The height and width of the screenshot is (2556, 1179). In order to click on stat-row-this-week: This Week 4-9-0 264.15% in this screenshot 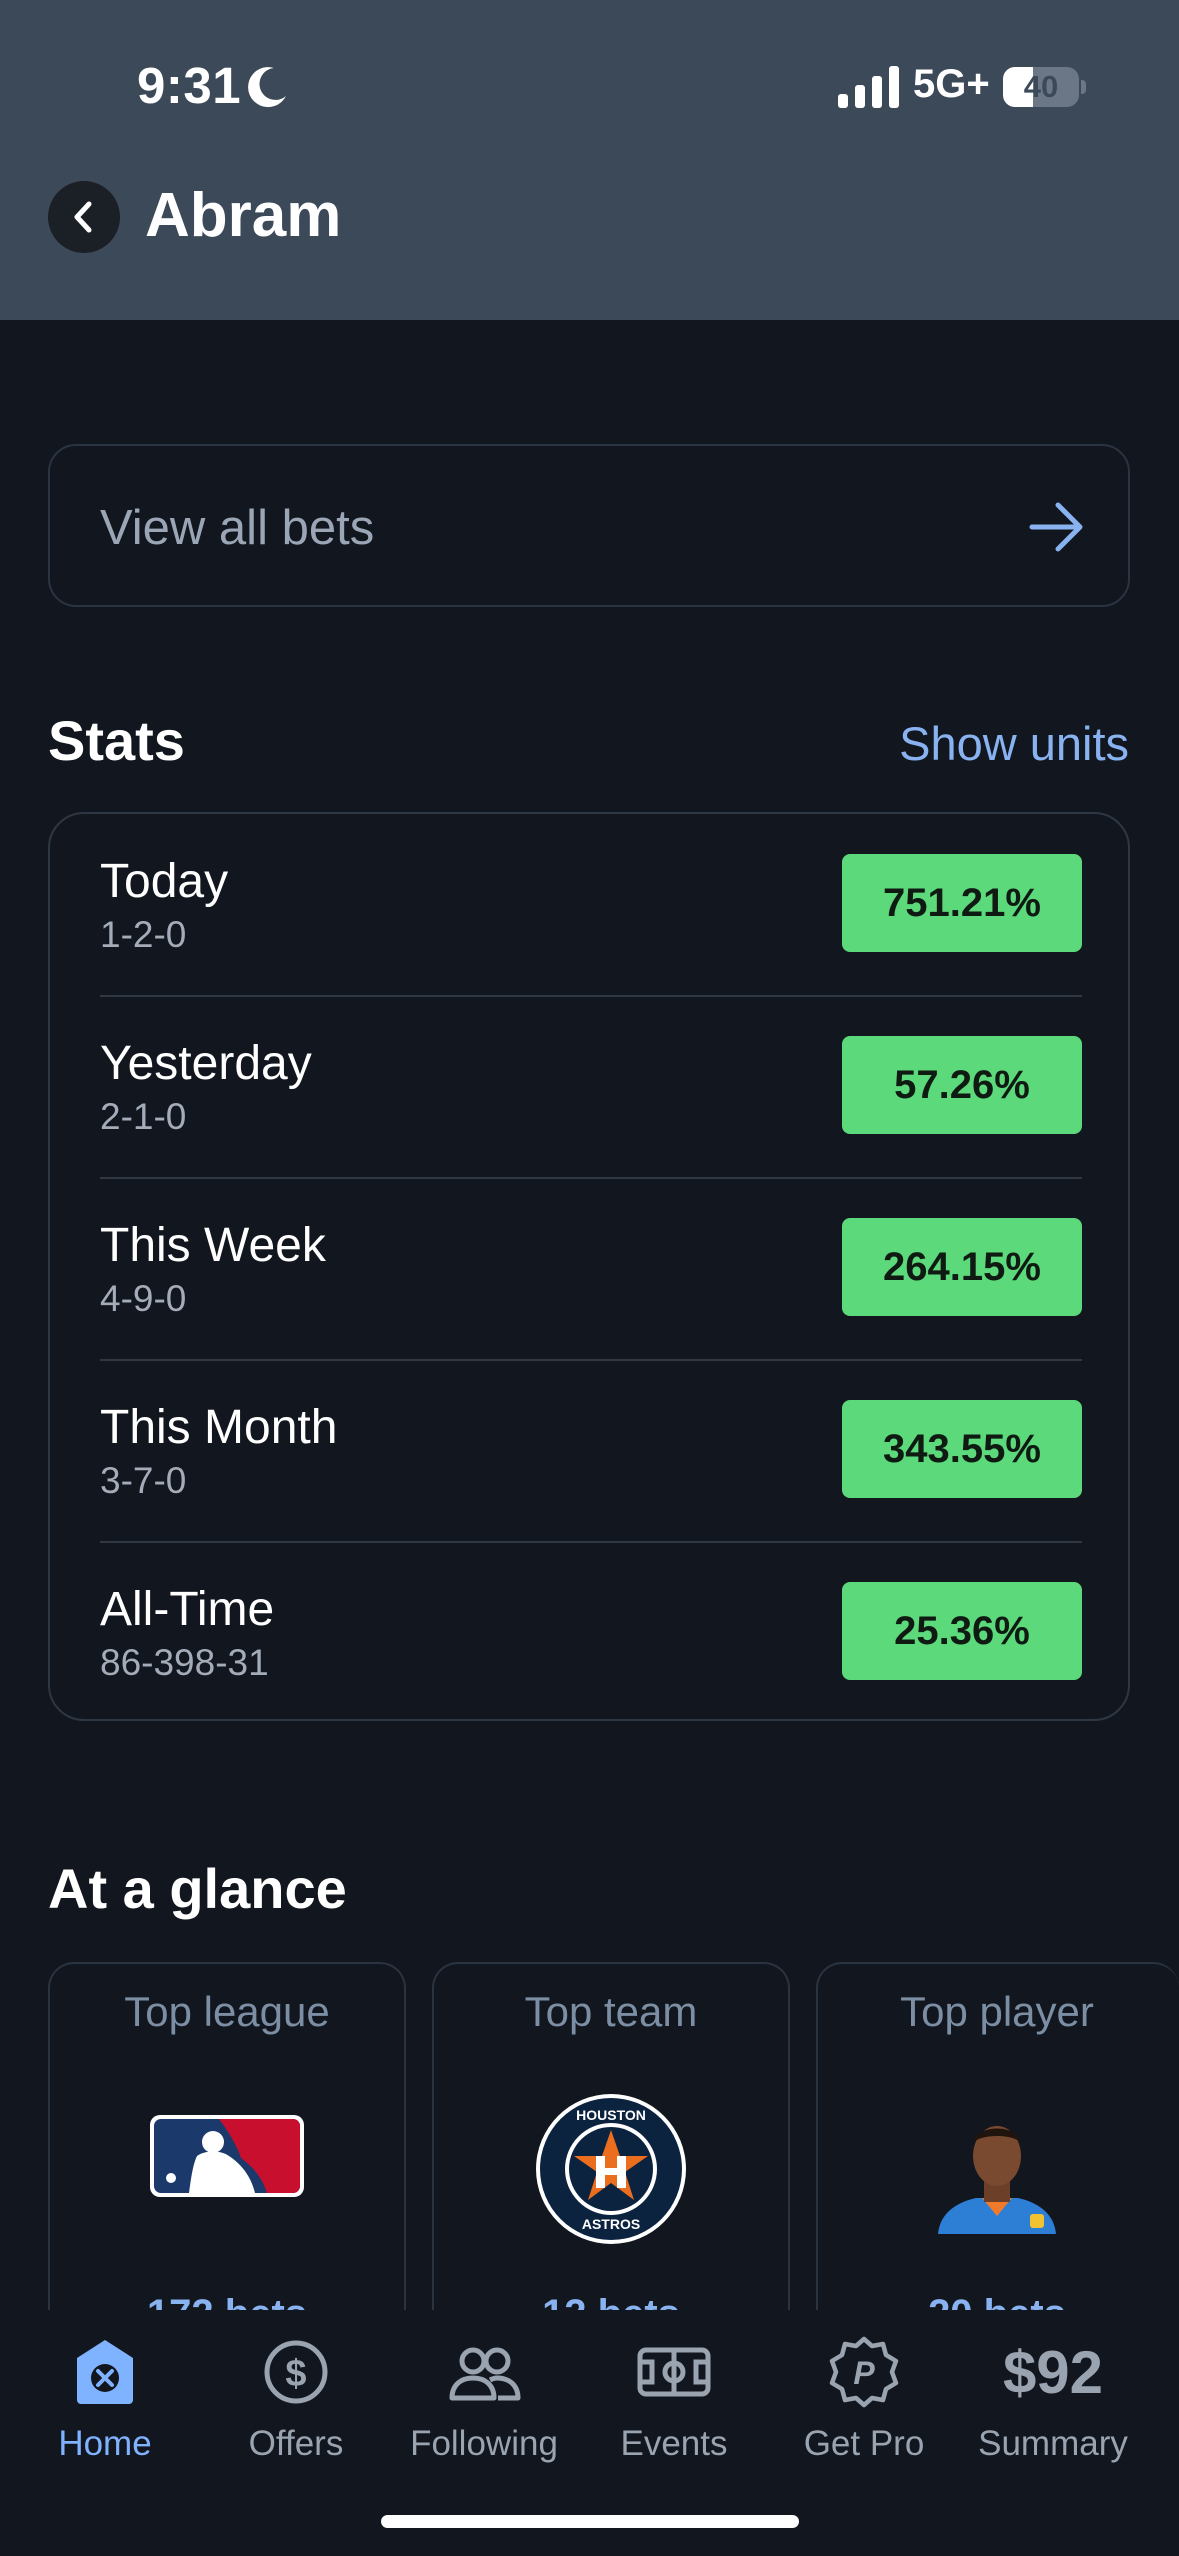, I will do `click(591, 1268)`.